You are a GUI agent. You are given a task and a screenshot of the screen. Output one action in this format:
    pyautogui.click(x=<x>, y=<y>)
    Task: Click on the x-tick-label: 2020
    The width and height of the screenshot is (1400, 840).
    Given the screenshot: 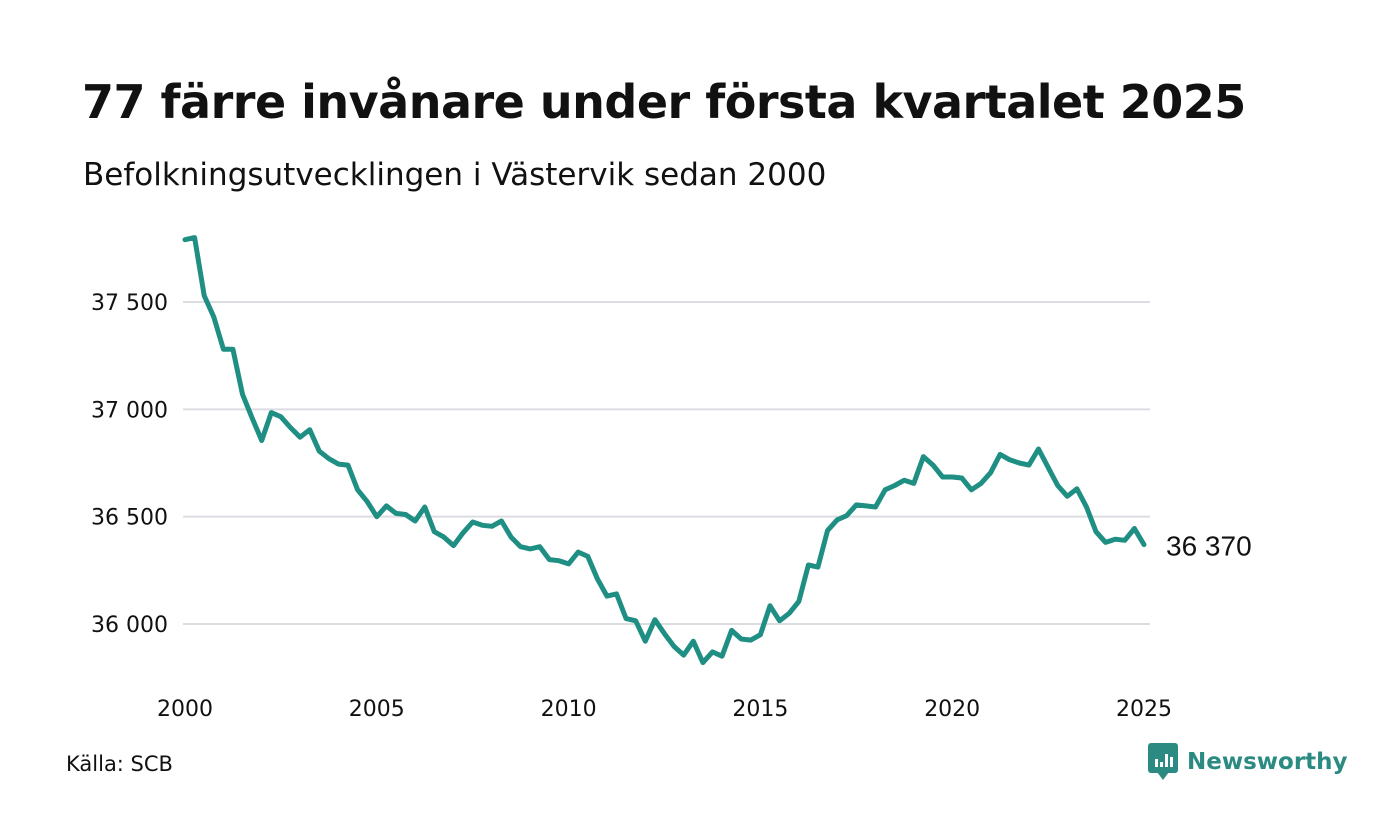 What is the action you would take?
    pyautogui.click(x=952, y=709)
    